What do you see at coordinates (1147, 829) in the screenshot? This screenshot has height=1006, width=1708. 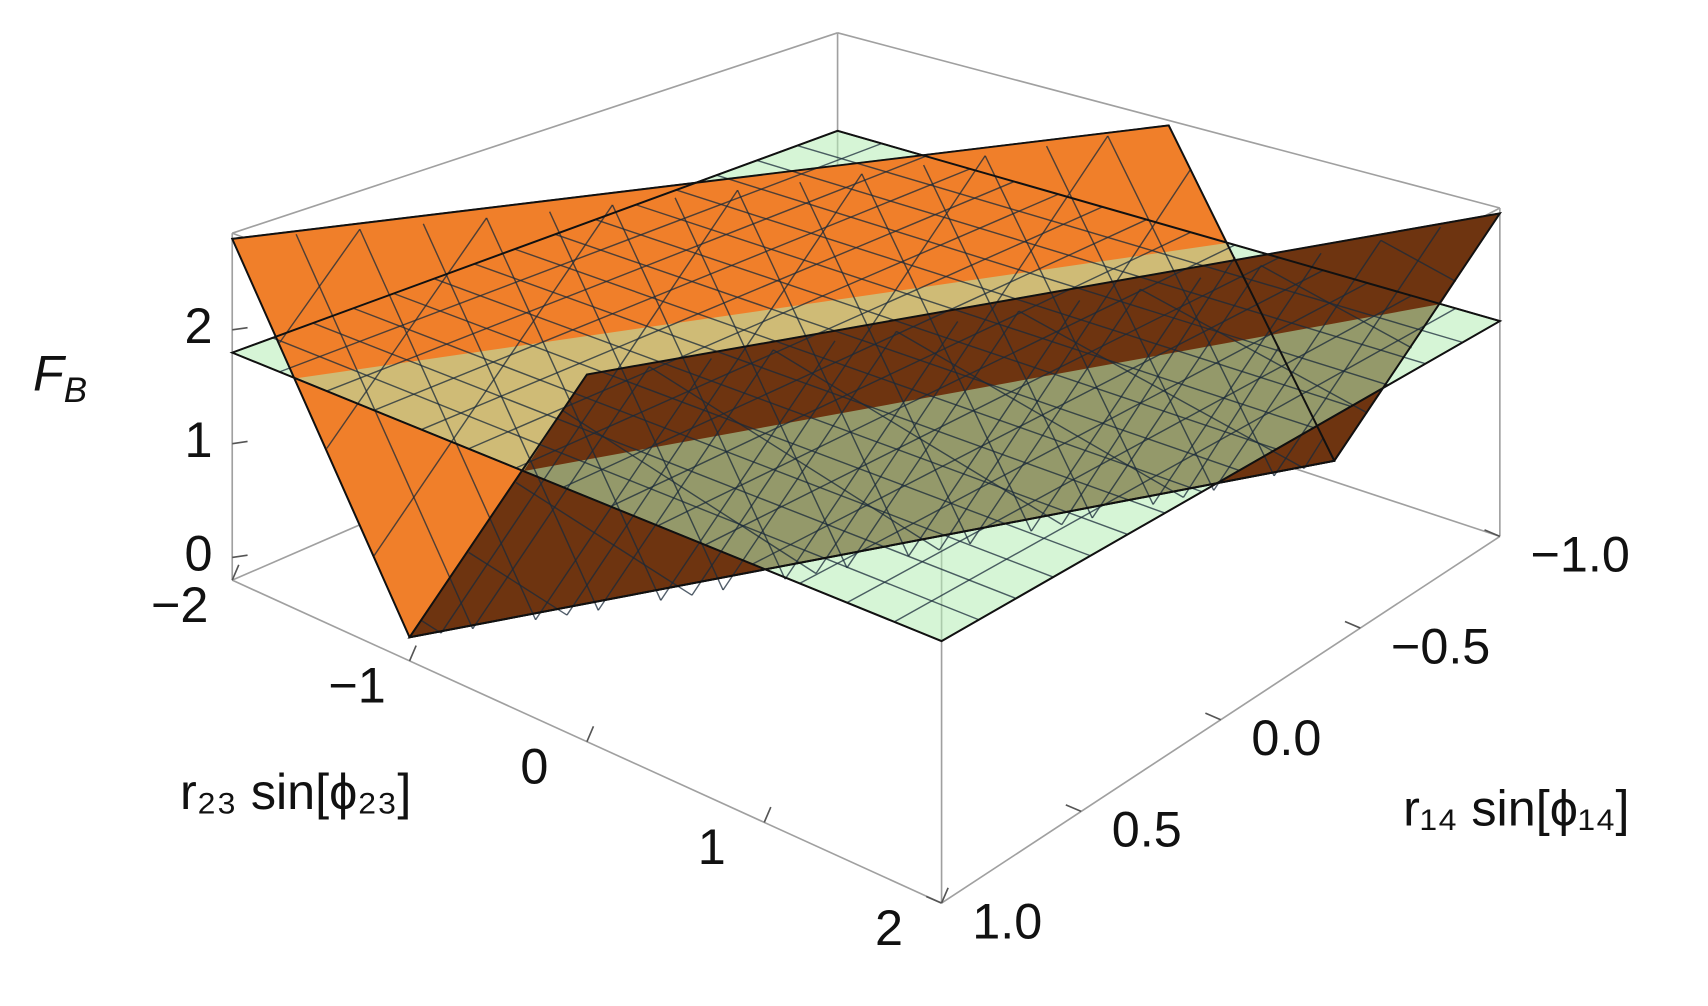 I see `y-tick-label: 0.5` at bounding box center [1147, 829].